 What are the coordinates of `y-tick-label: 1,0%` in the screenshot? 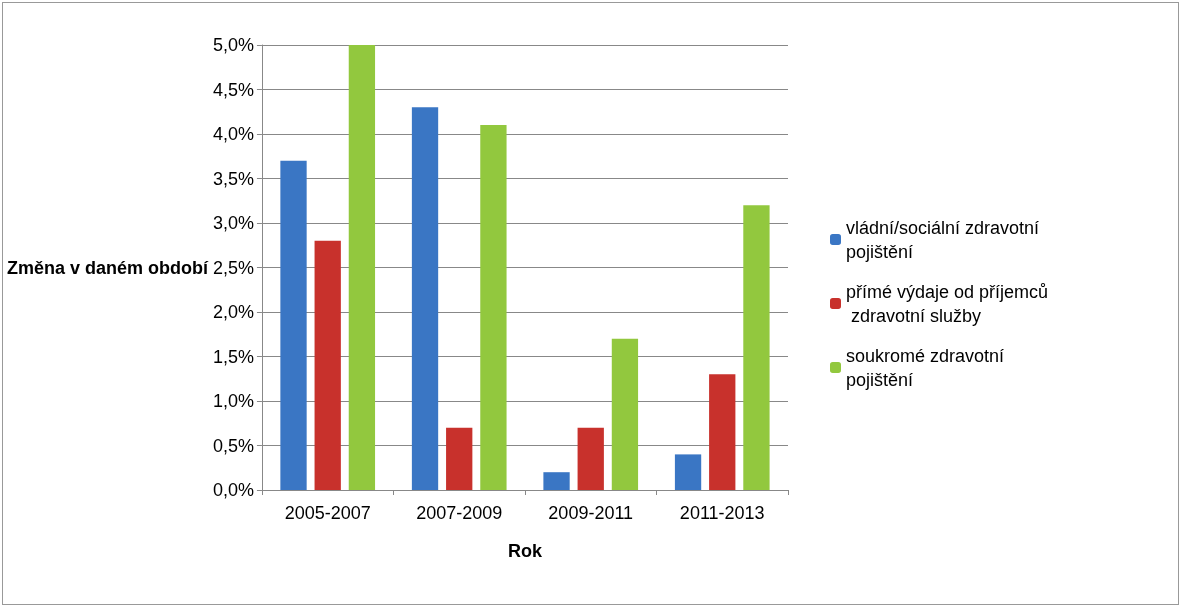 It's located at (233, 401).